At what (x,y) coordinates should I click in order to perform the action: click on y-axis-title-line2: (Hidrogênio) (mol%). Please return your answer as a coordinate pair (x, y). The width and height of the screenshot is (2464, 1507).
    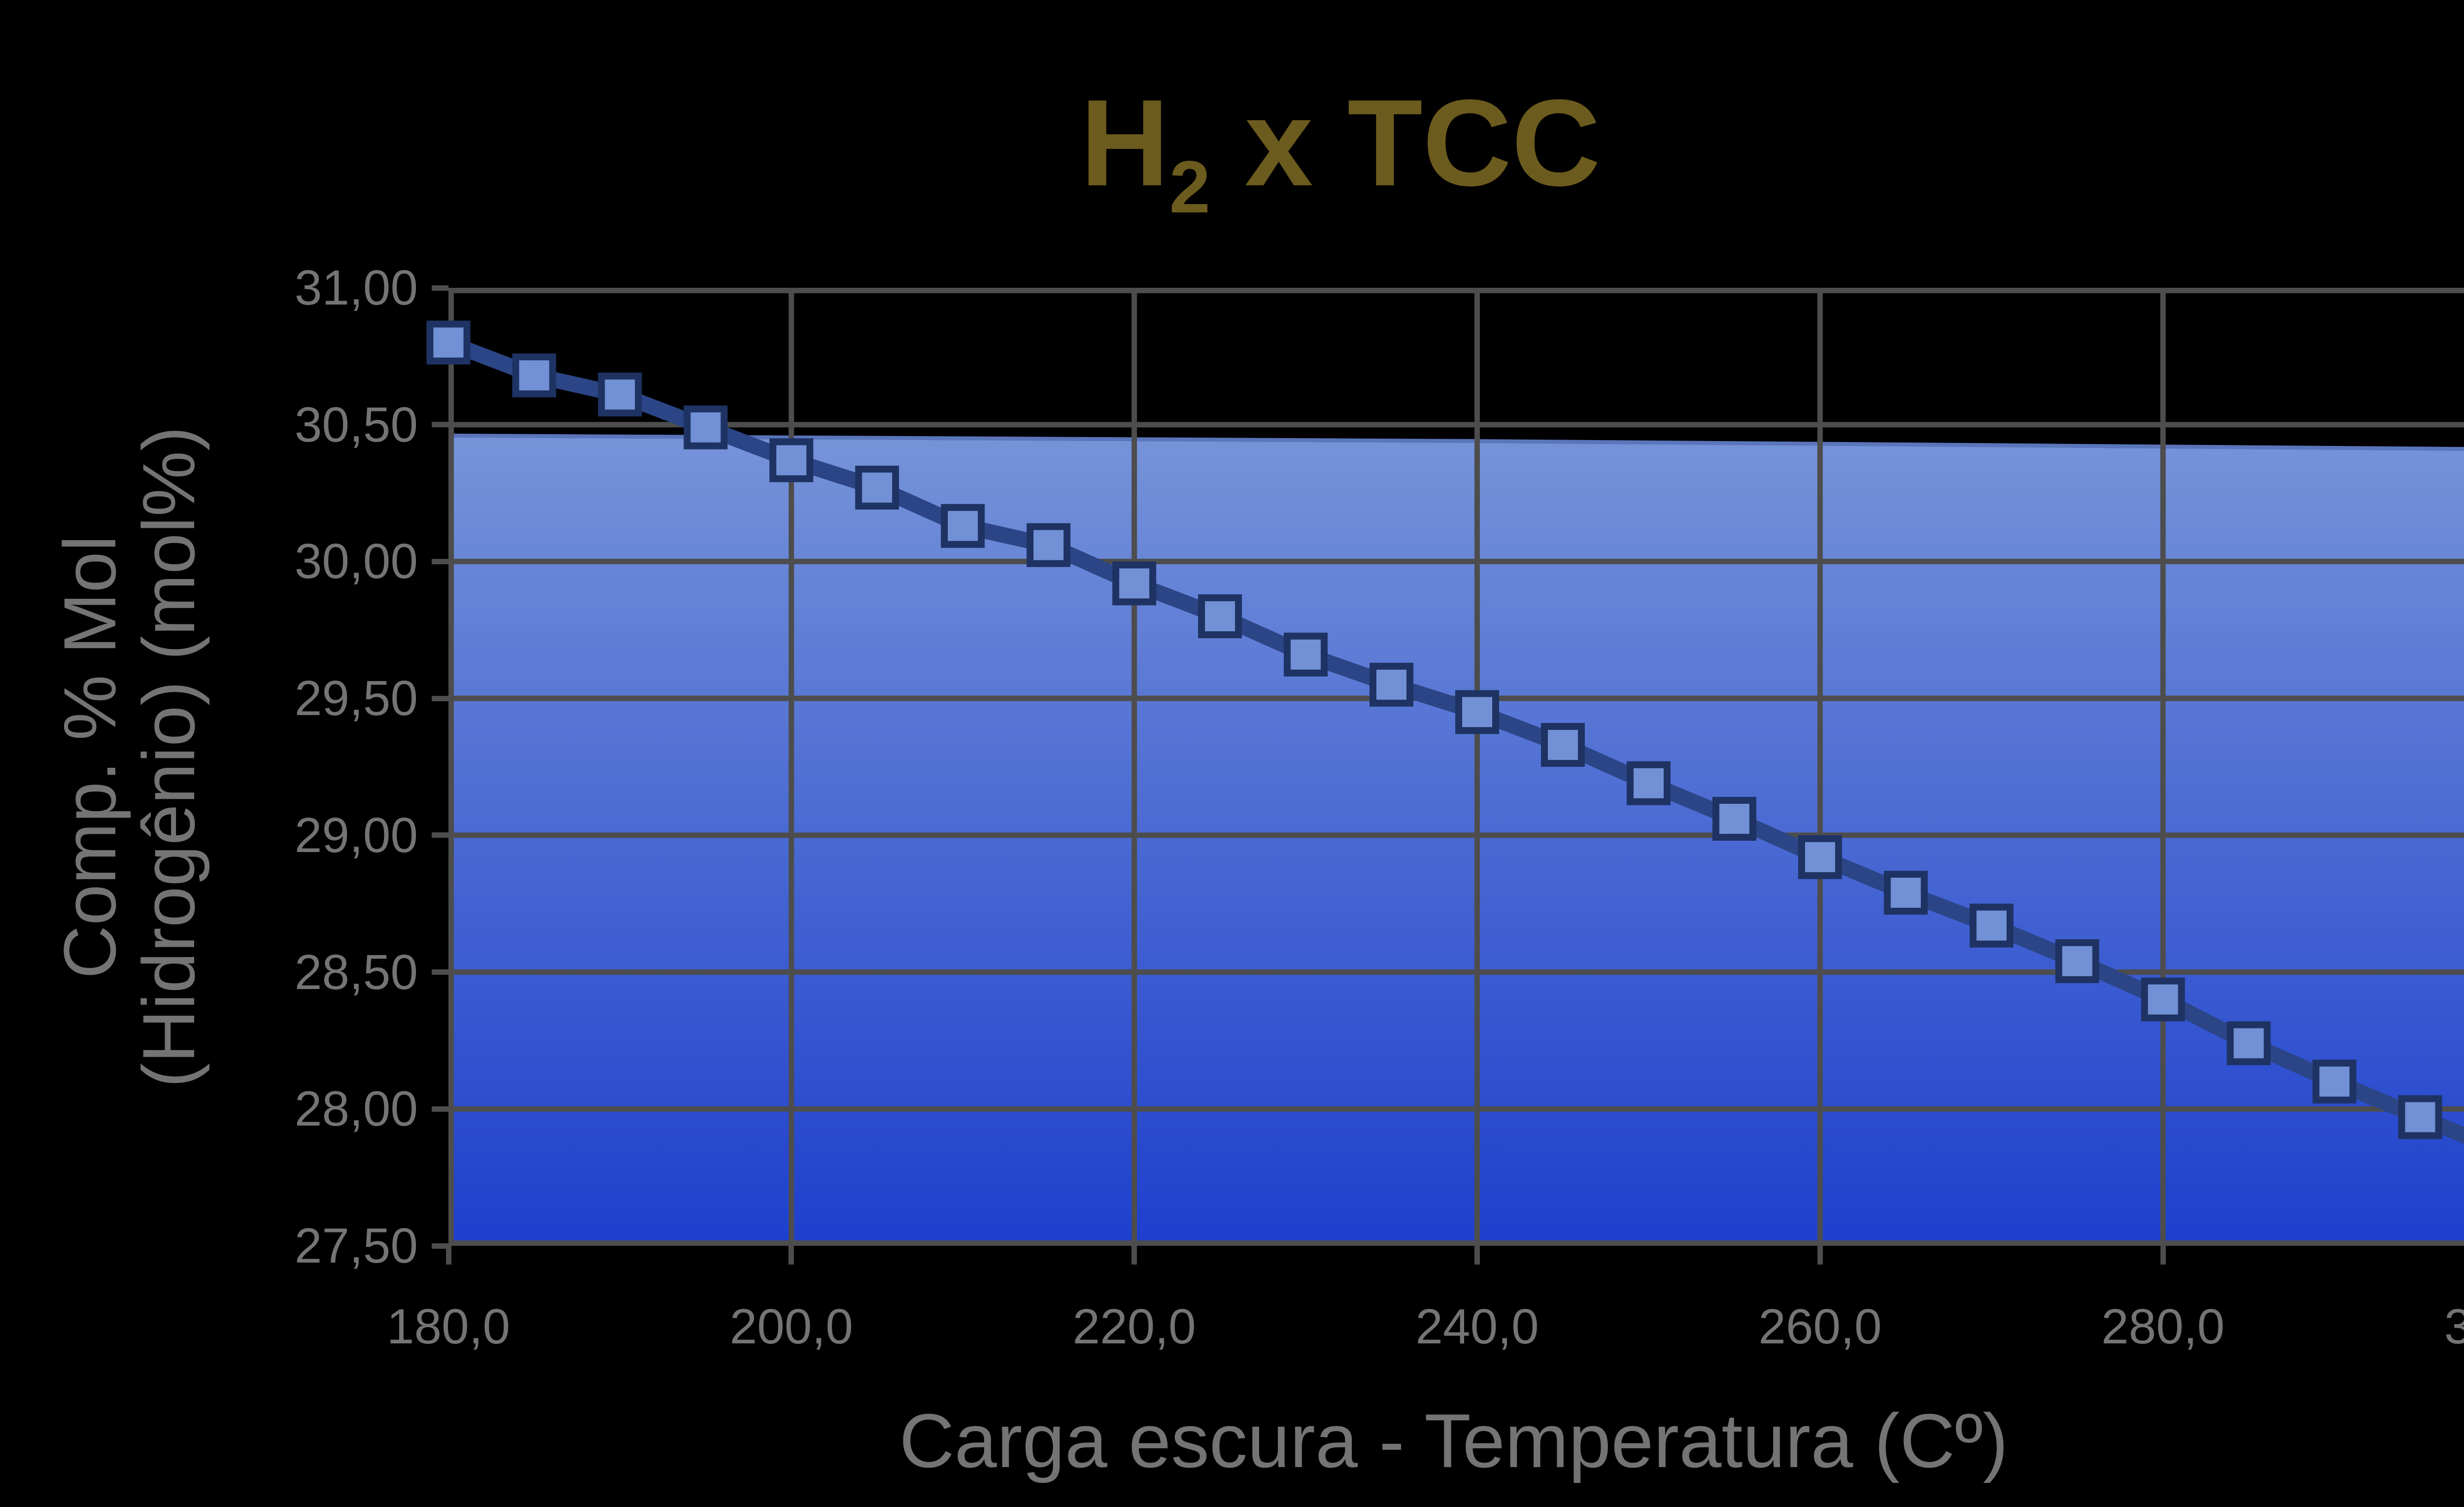
    Looking at the image, I should click on (168, 757).